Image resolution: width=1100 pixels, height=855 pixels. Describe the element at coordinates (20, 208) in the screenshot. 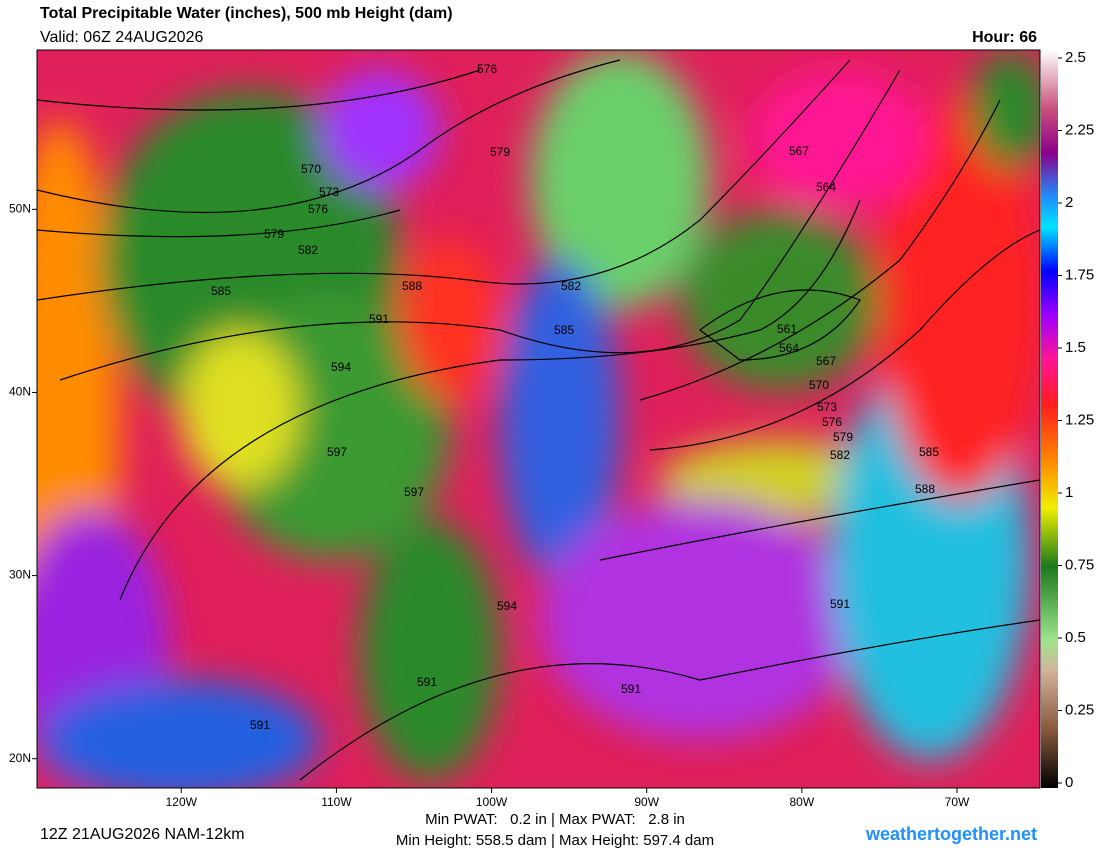

I see `lat-tick-label: 50N` at that location.